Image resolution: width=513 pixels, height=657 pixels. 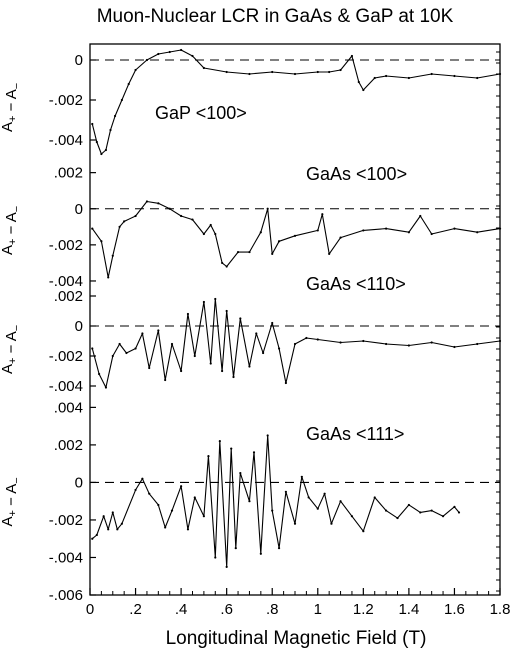 I want to click on x-tick-label: 1.8, so click(x=500, y=609).